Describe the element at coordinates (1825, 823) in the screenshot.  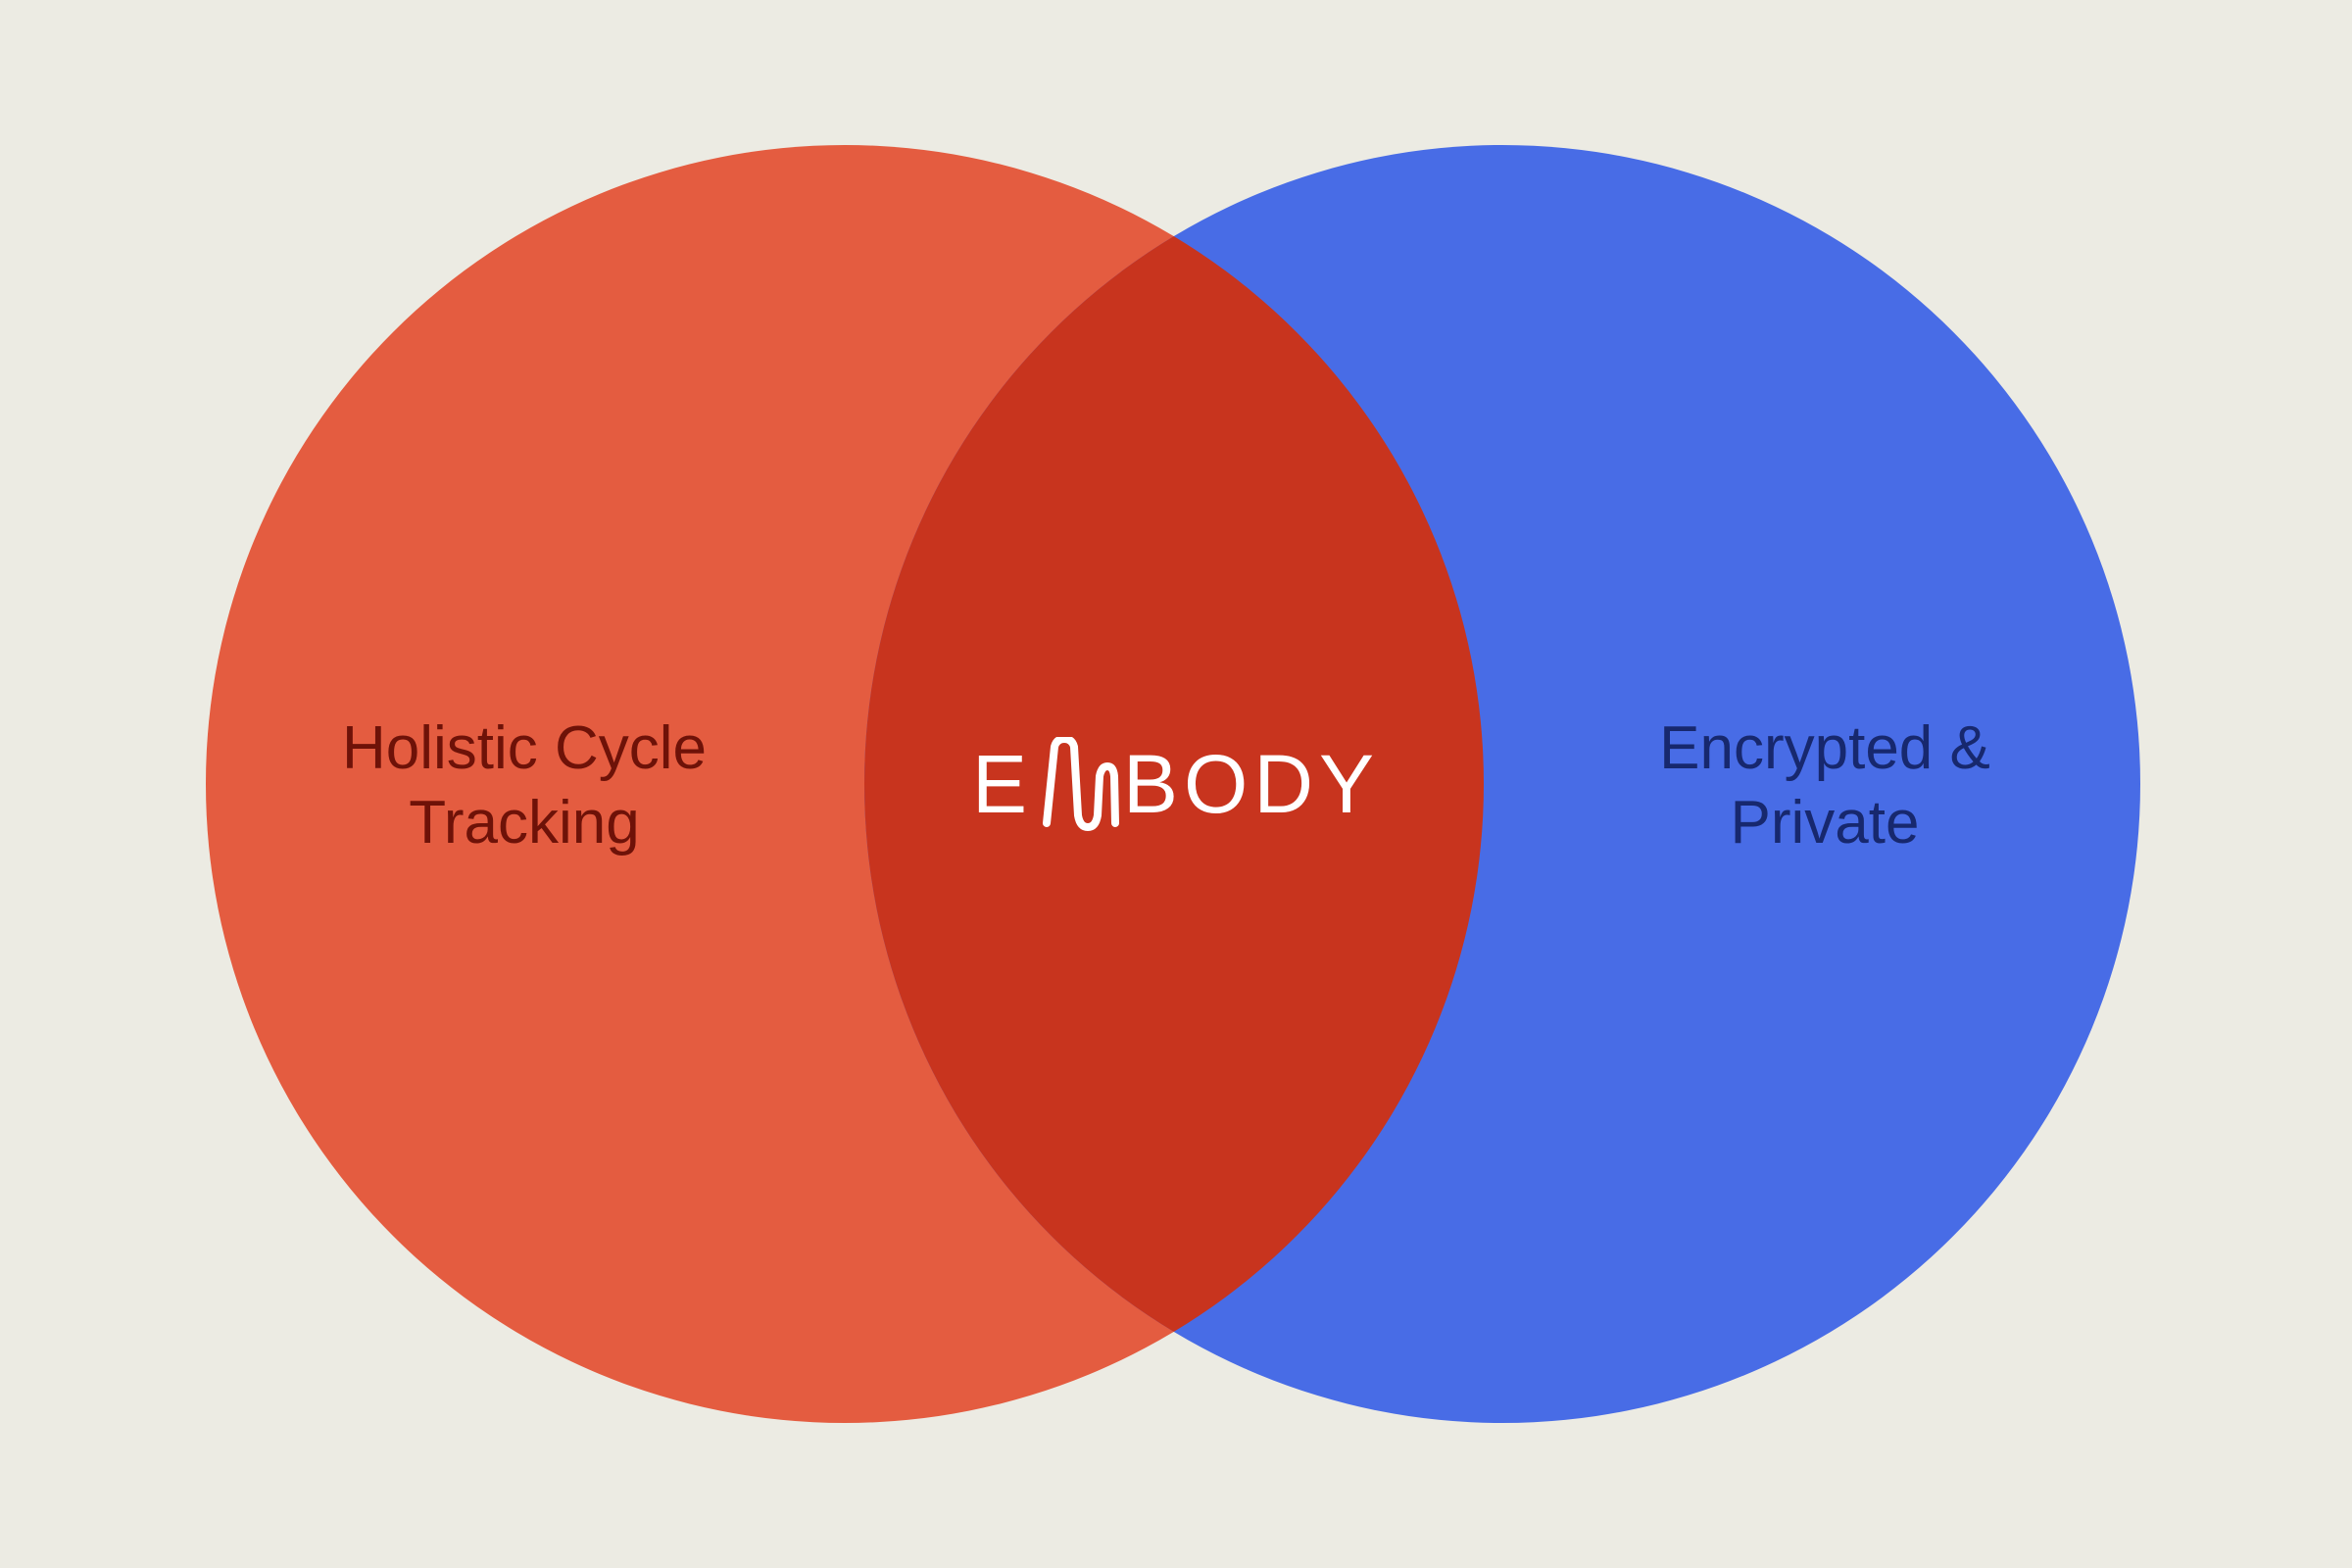
I see `right-set-label-line2: Private` at that location.